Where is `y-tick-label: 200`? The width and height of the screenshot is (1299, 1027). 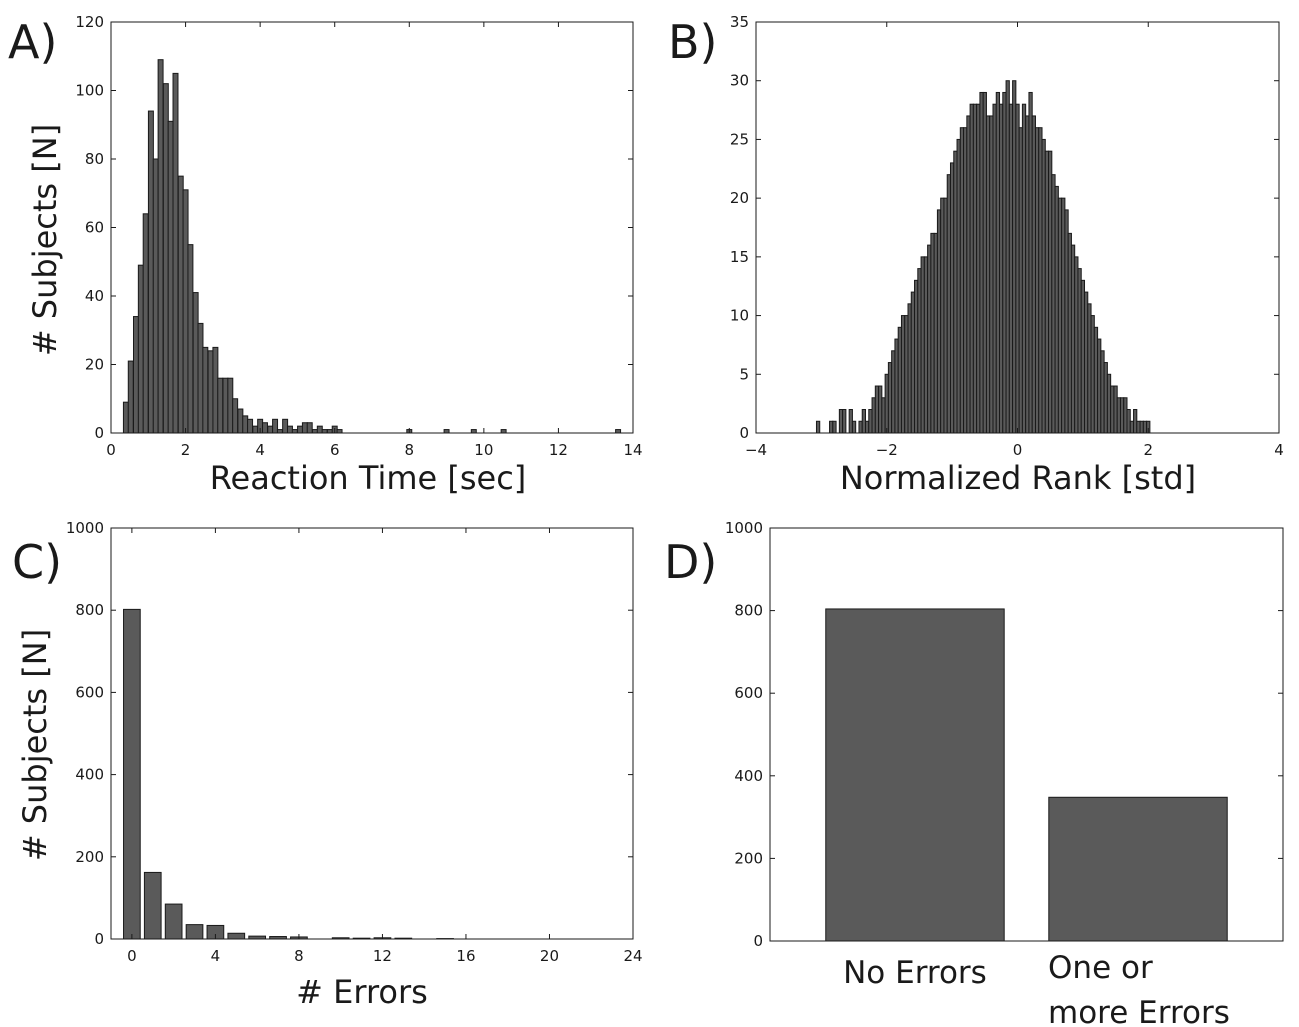
y-tick-label: 200 is located at coordinates (89, 857).